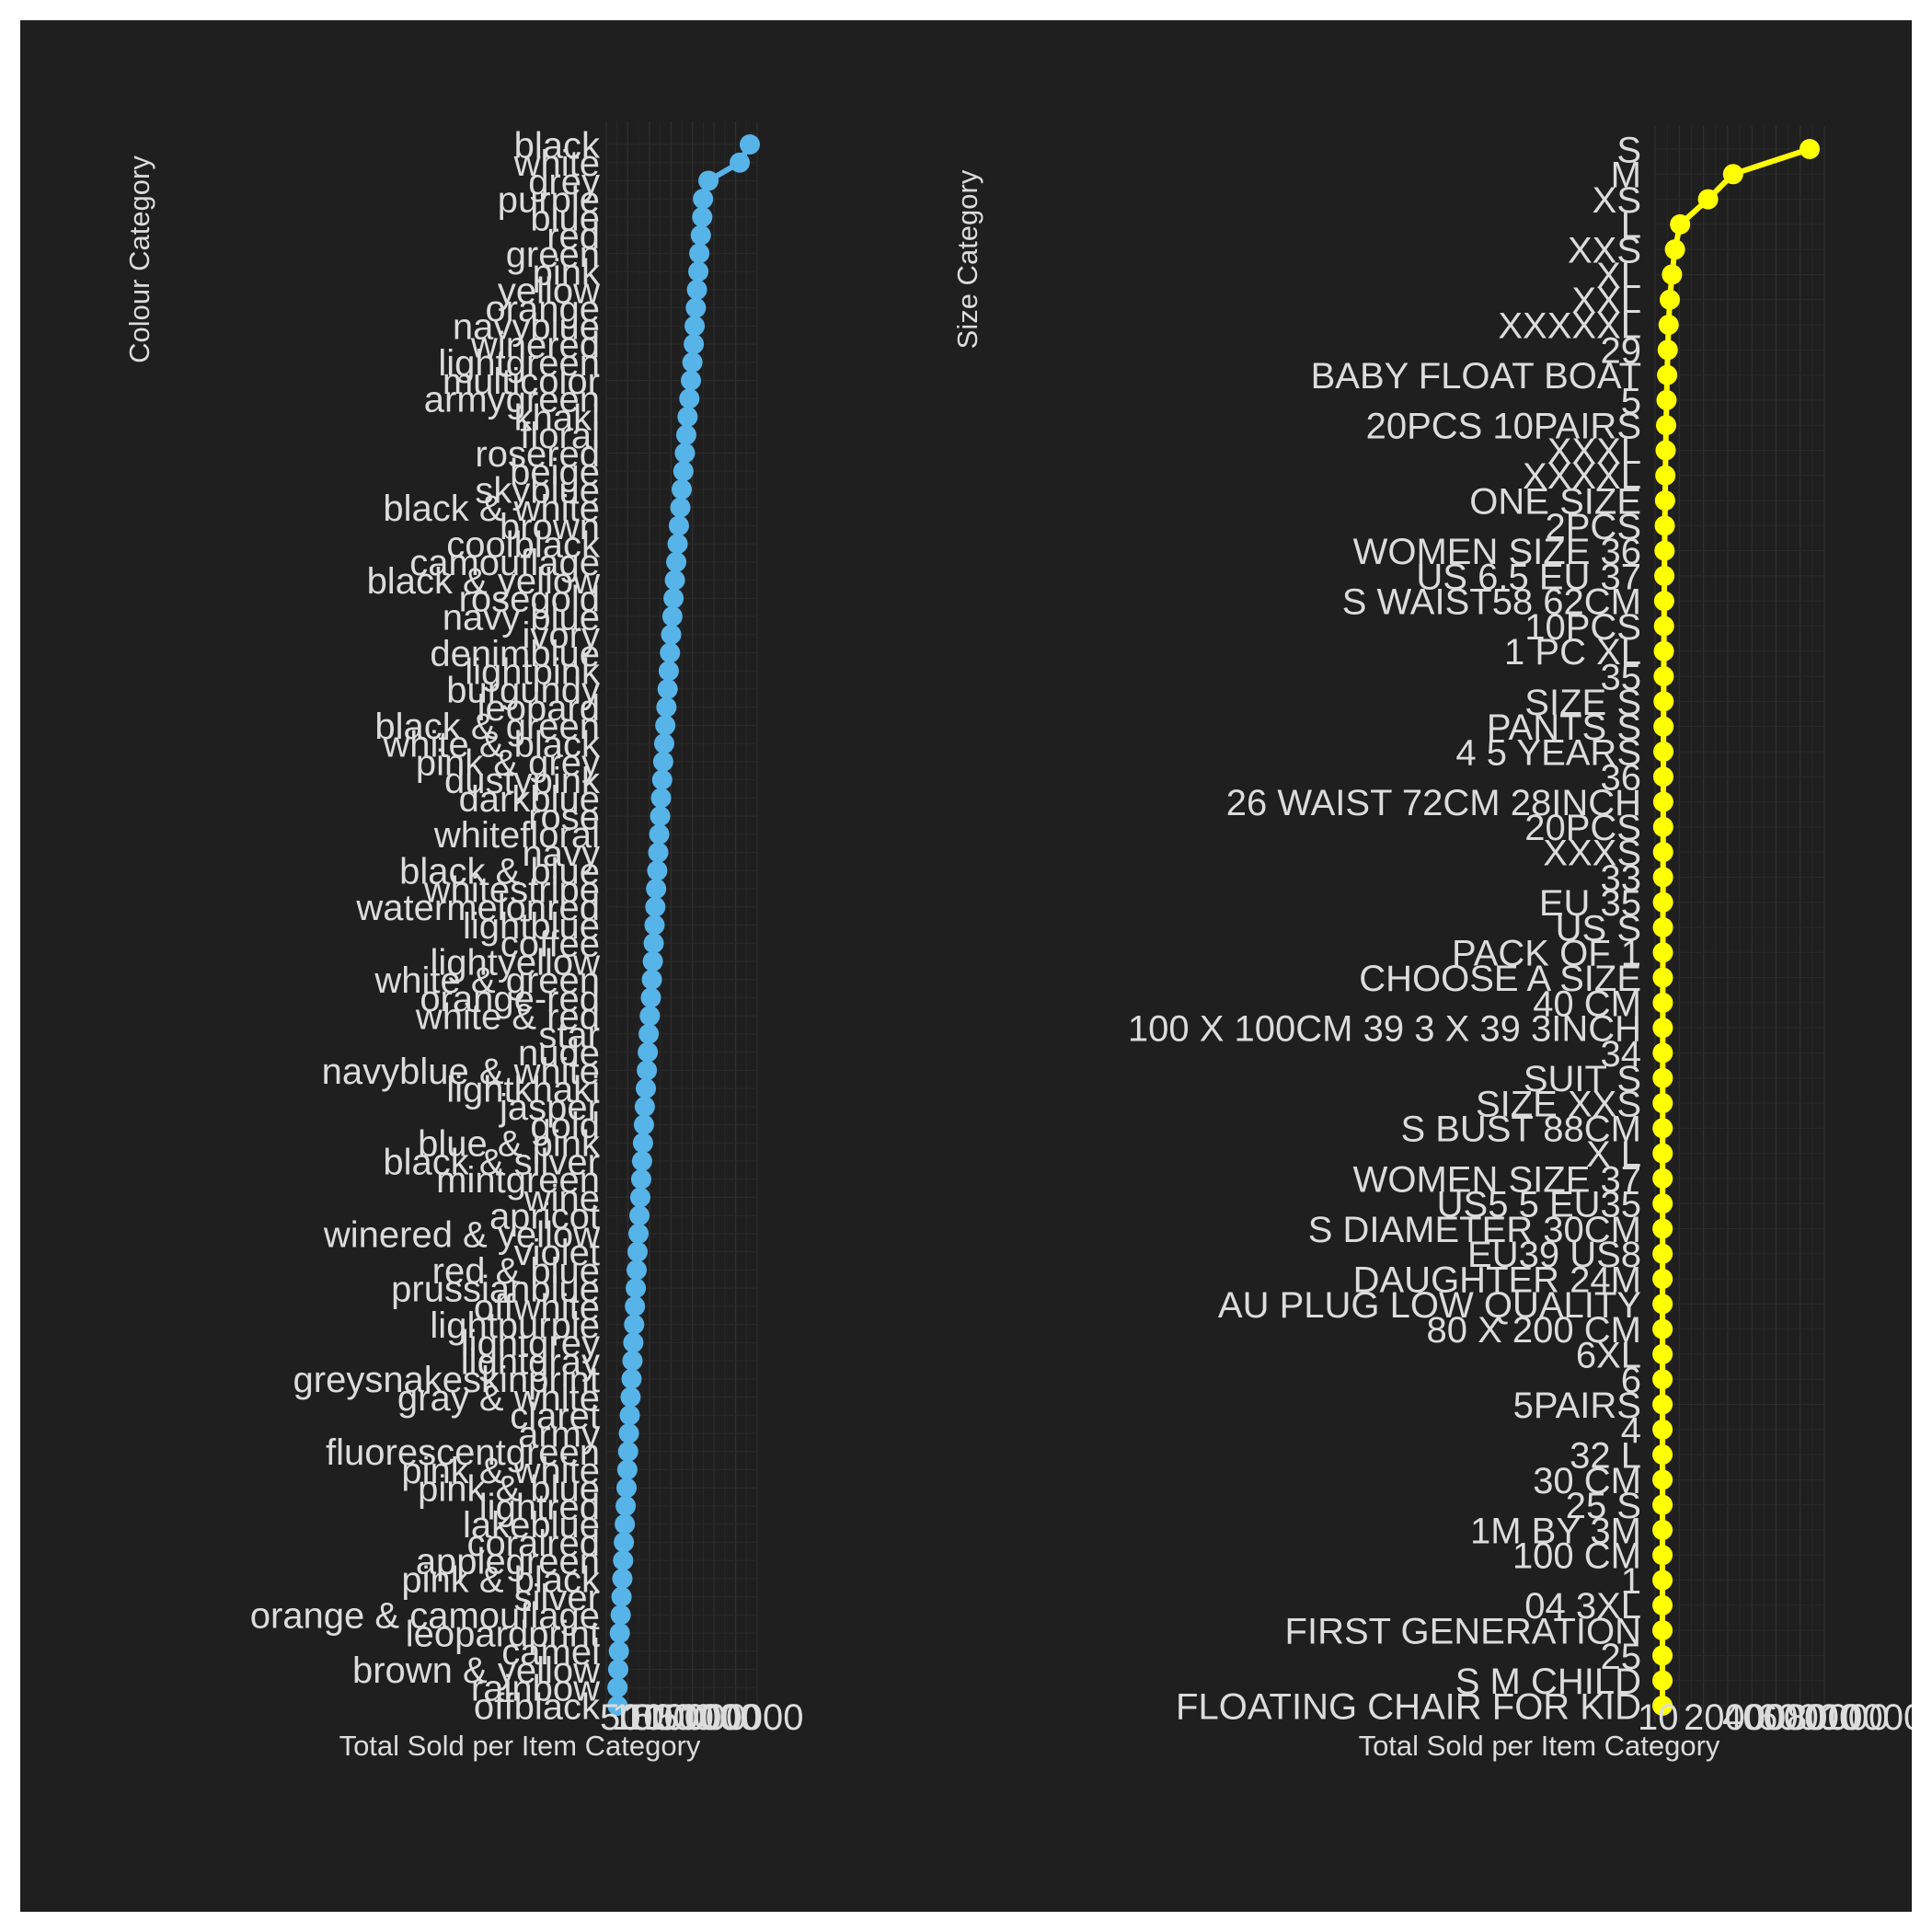 Image resolution: width=1932 pixels, height=1932 pixels. Describe the element at coordinates (461, 1234) in the screenshot. I see `colour-category-label: winered & yellow` at that location.